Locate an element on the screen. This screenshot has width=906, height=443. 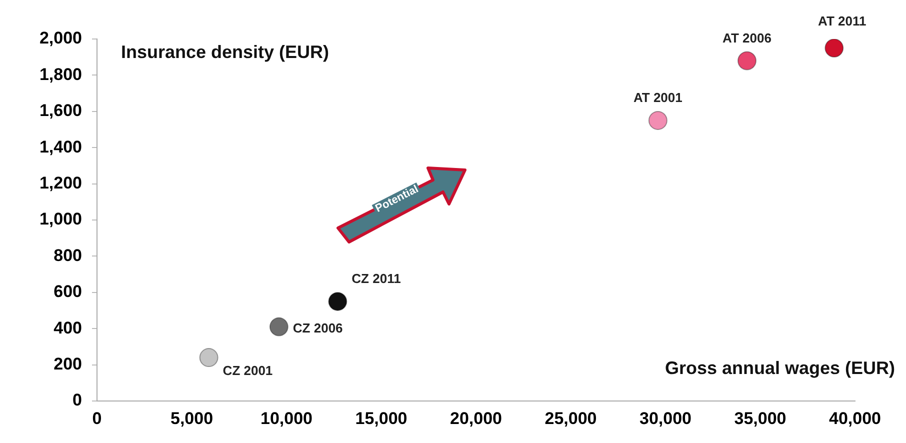
y-tick-label: 600 is located at coordinates (68, 292).